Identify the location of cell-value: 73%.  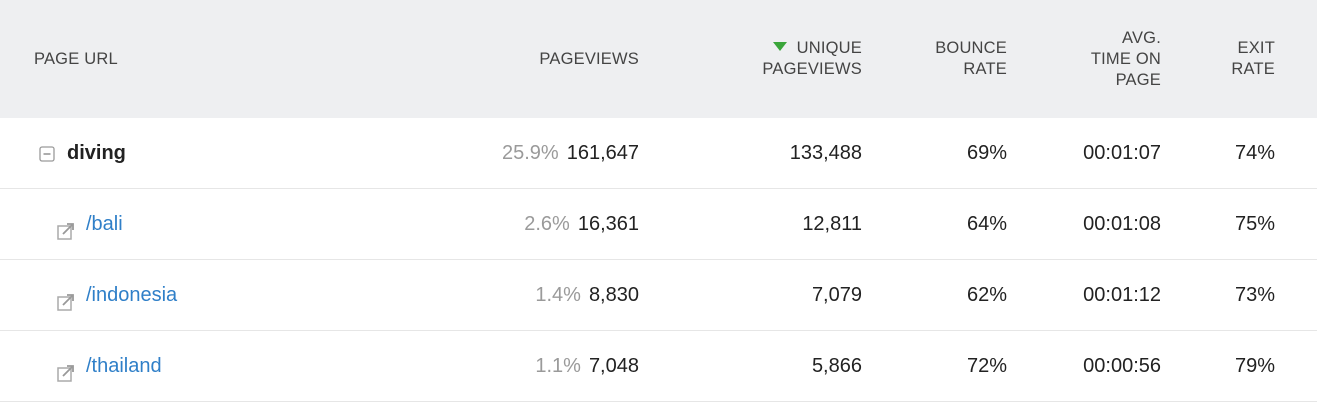
(1254, 294).